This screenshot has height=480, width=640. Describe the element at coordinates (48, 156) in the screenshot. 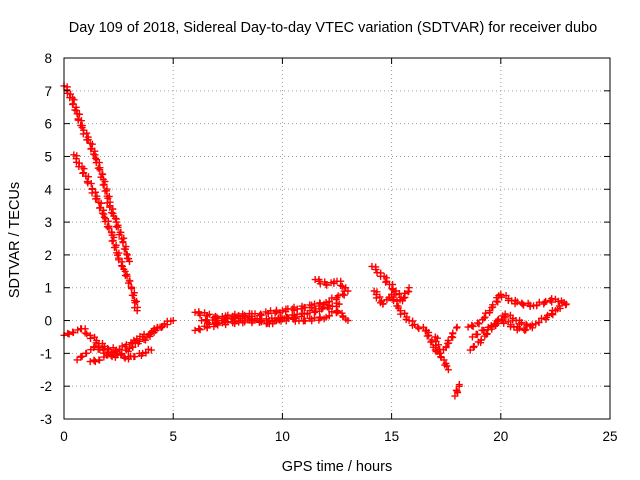

I see `y-tick-label: 5` at that location.